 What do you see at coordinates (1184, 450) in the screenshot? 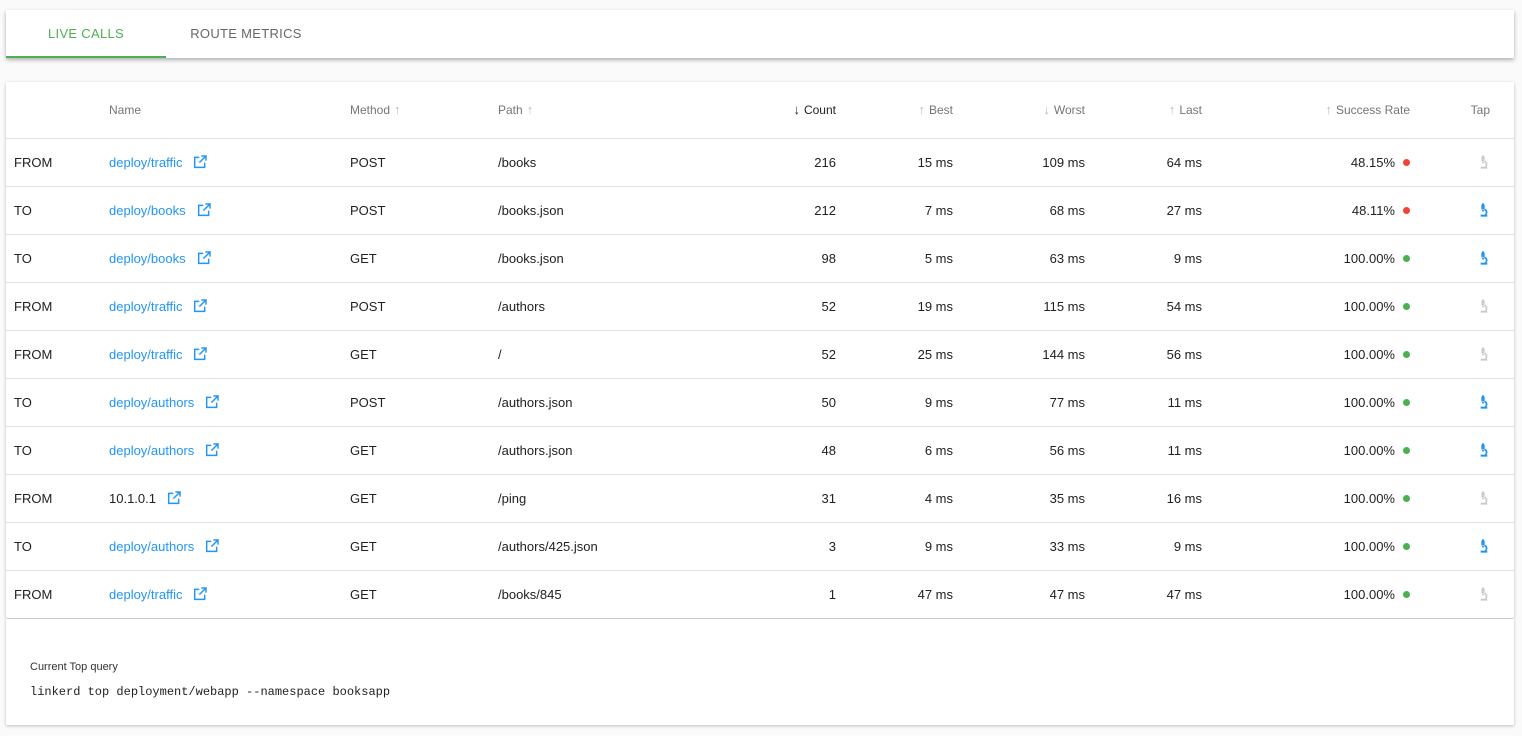
I see `last-latency: 11 ms` at bounding box center [1184, 450].